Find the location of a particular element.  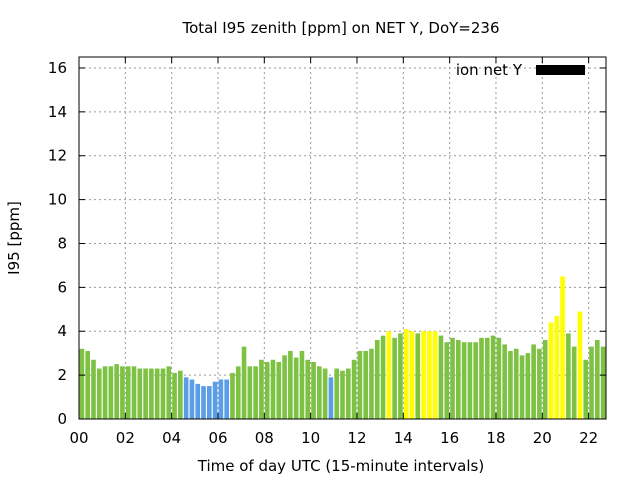

y-tick-label: 4 is located at coordinates (62, 331).